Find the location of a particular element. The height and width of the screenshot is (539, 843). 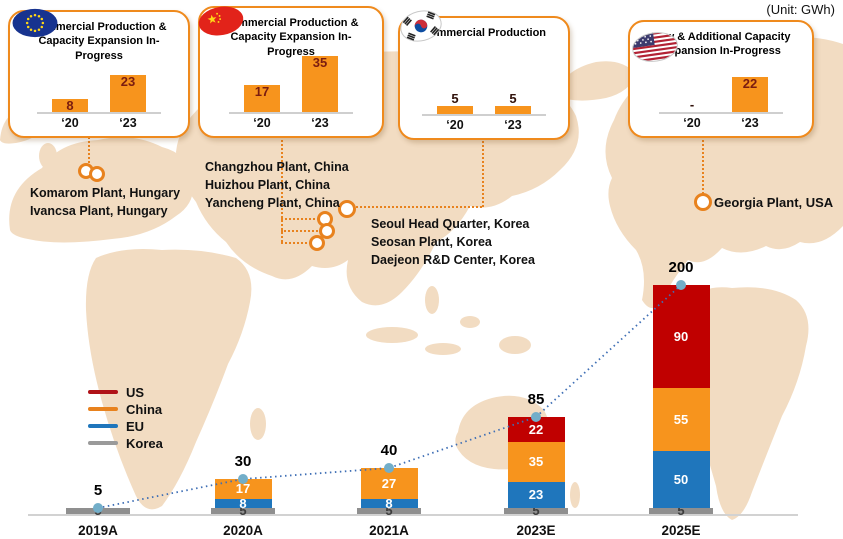

pin-seoul-hq is located at coordinates (347, 209).